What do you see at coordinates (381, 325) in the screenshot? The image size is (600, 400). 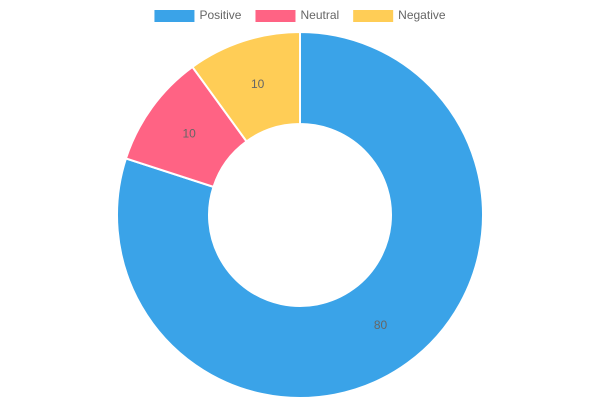 I see `data-label: 80` at bounding box center [381, 325].